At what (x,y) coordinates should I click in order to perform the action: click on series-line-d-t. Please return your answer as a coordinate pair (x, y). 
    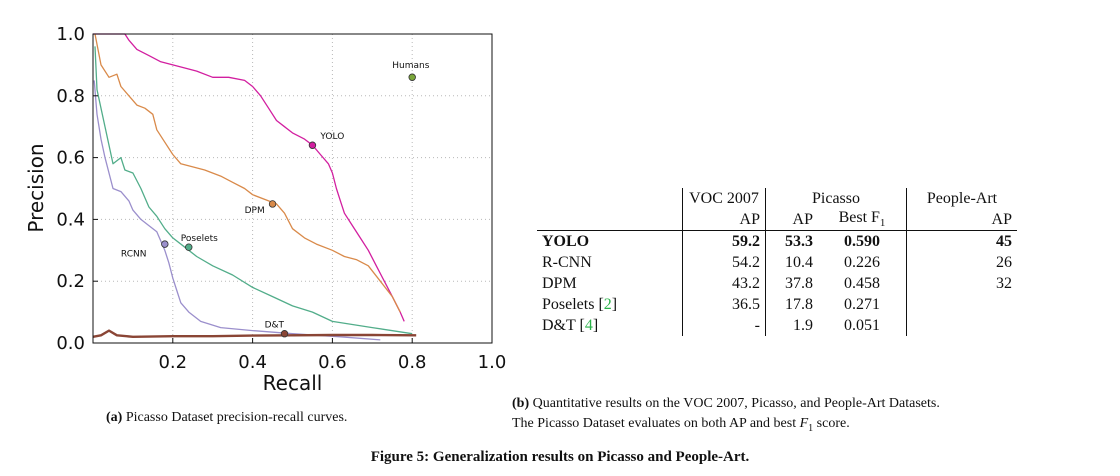
    Looking at the image, I should click on (254, 333).